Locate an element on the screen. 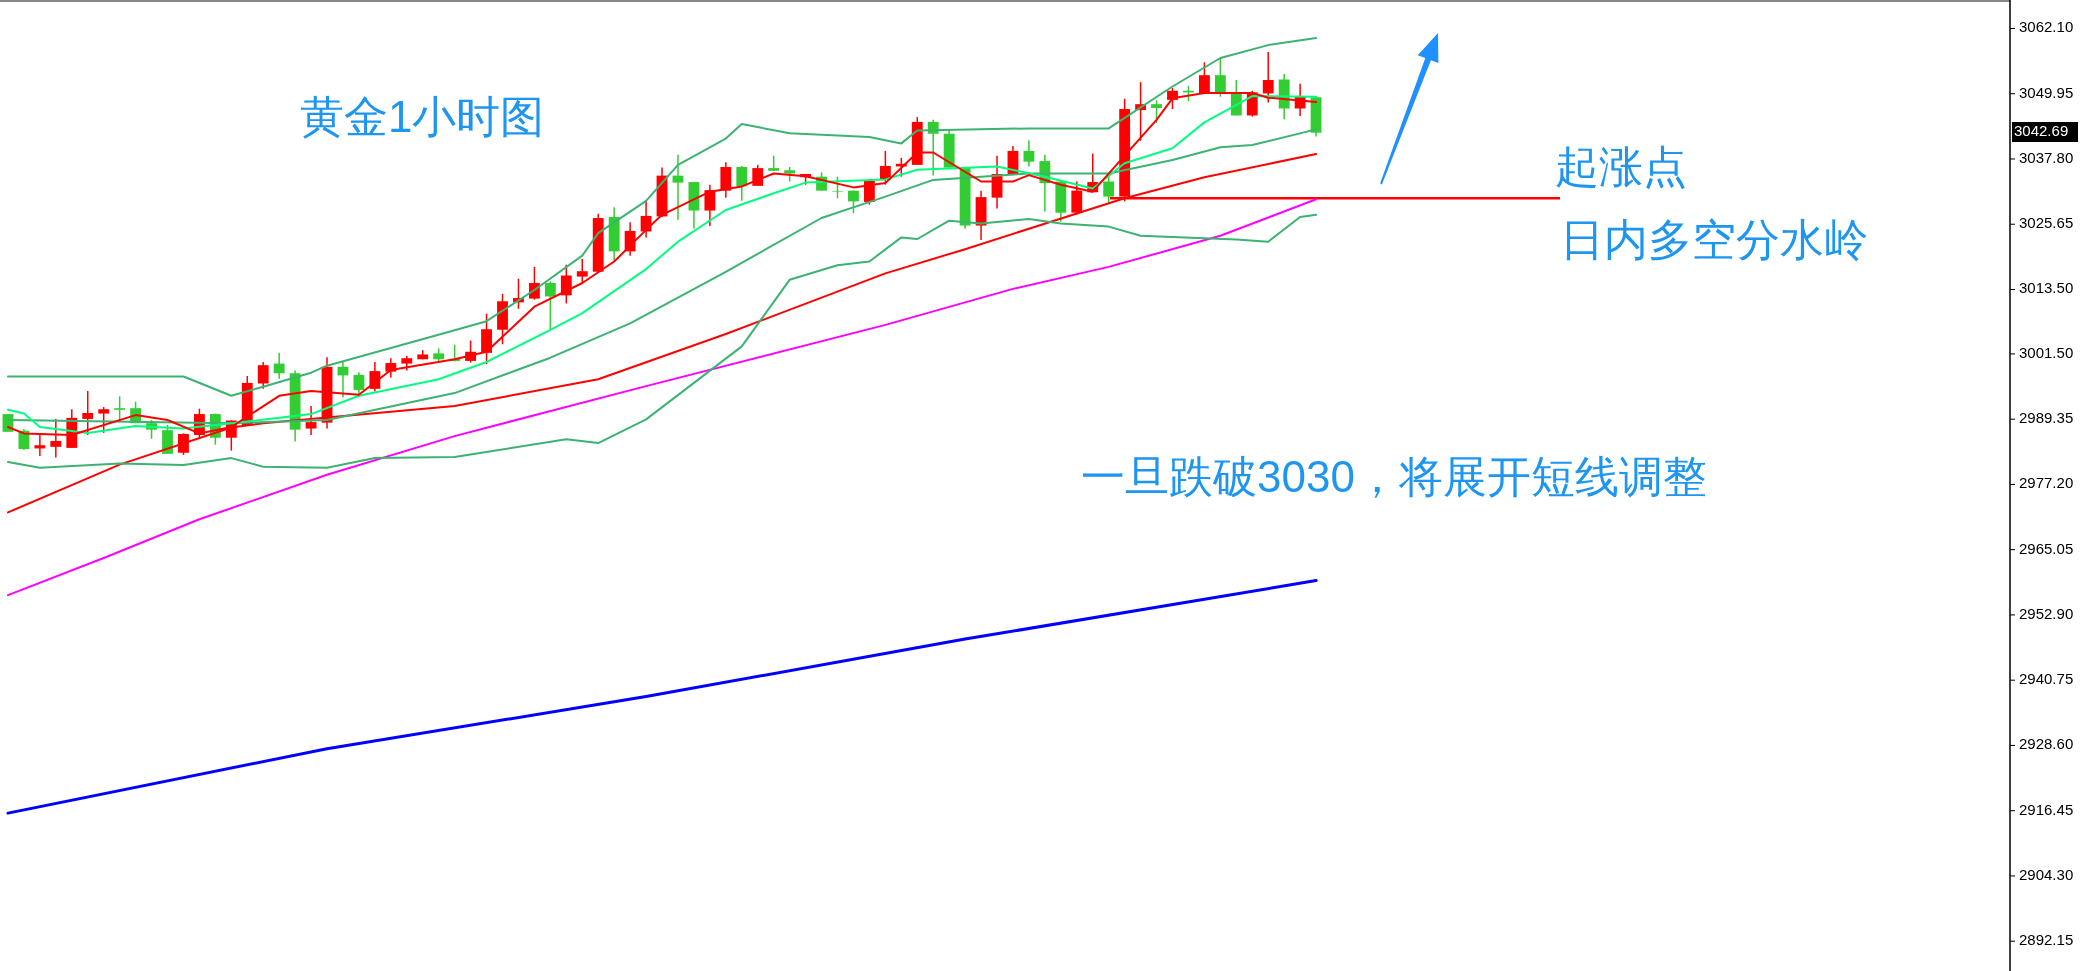 Image resolution: width=2088 pixels, height=971 pixels. y-tick-label: 2952.90 is located at coordinates (2046, 613).